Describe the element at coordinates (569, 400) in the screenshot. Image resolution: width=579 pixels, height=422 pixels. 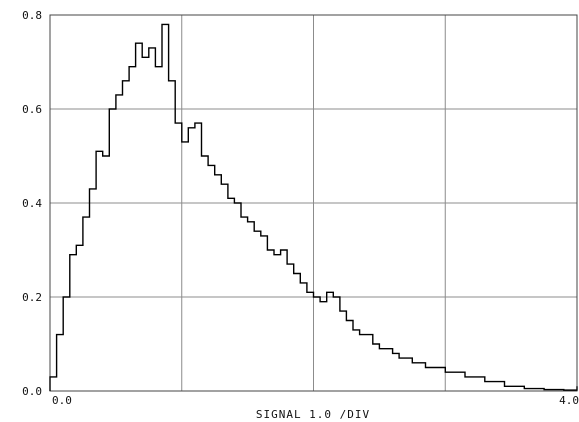
I see `x-tick-label-end: 4.0` at that location.